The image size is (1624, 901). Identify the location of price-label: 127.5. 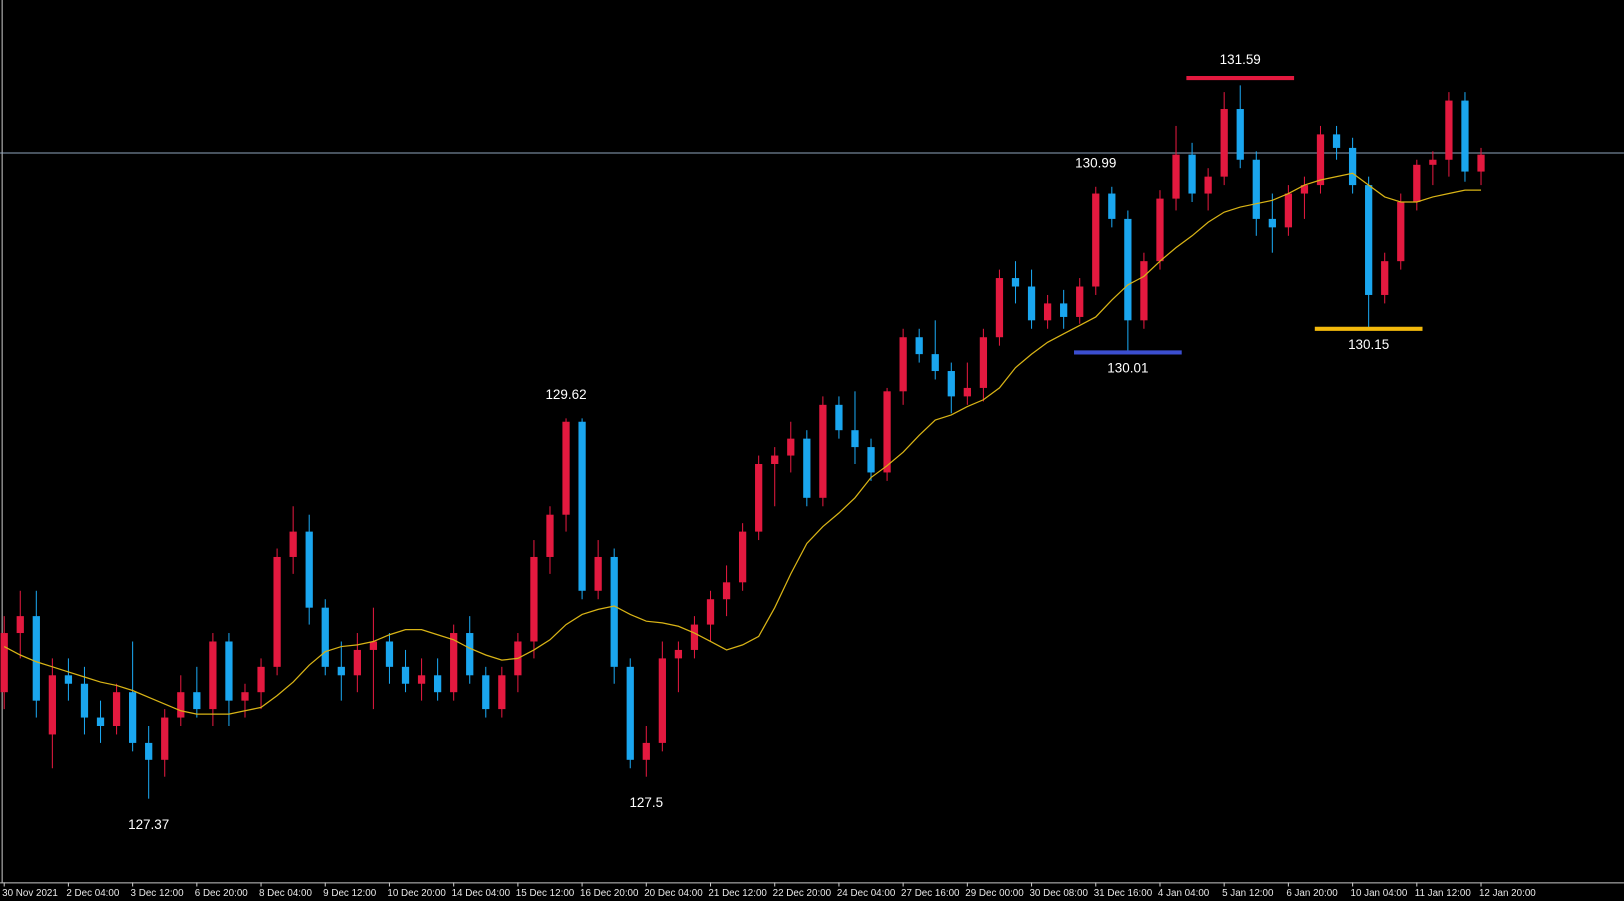
(646, 802).